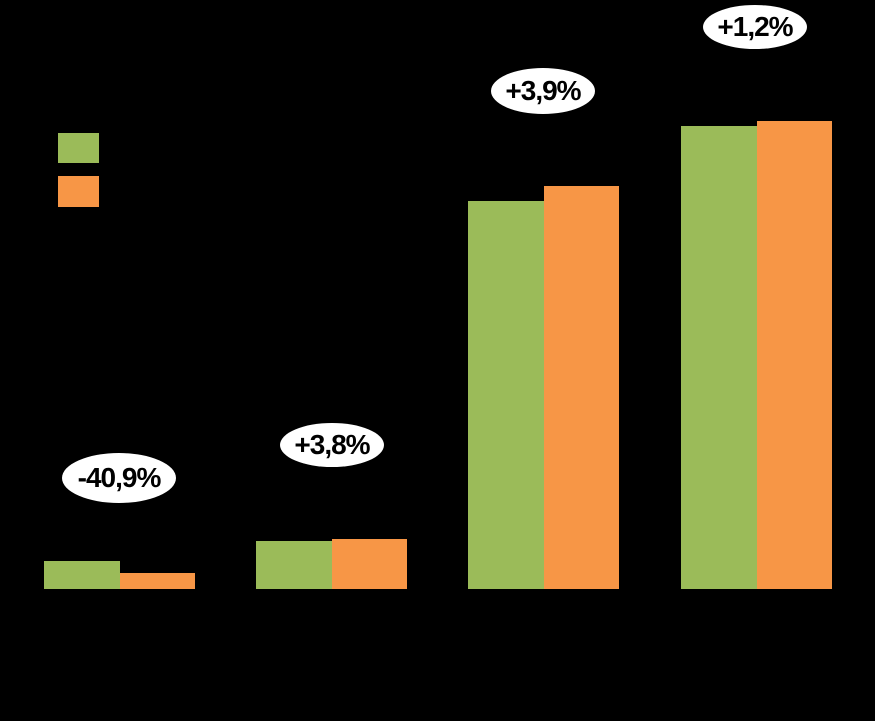  Describe the element at coordinates (581, 387) in the screenshot. I see `bar-orange-series-group3` at that location.